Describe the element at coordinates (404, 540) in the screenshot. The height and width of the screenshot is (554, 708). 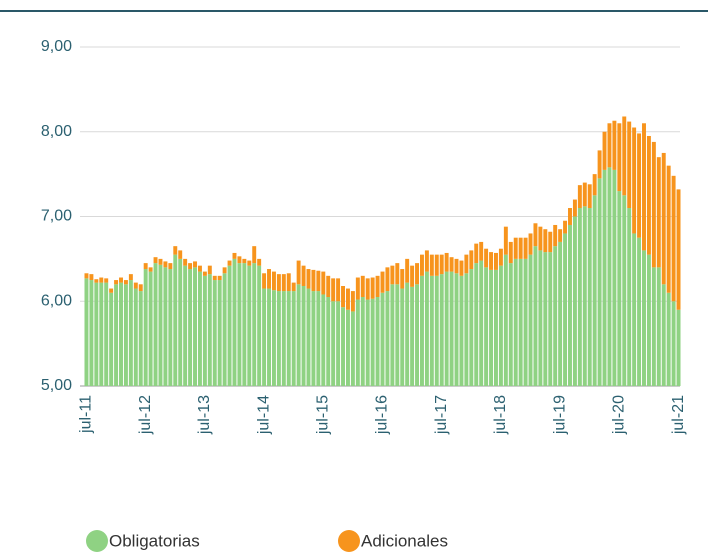
I see `legend-label: Adicionales` at that location.